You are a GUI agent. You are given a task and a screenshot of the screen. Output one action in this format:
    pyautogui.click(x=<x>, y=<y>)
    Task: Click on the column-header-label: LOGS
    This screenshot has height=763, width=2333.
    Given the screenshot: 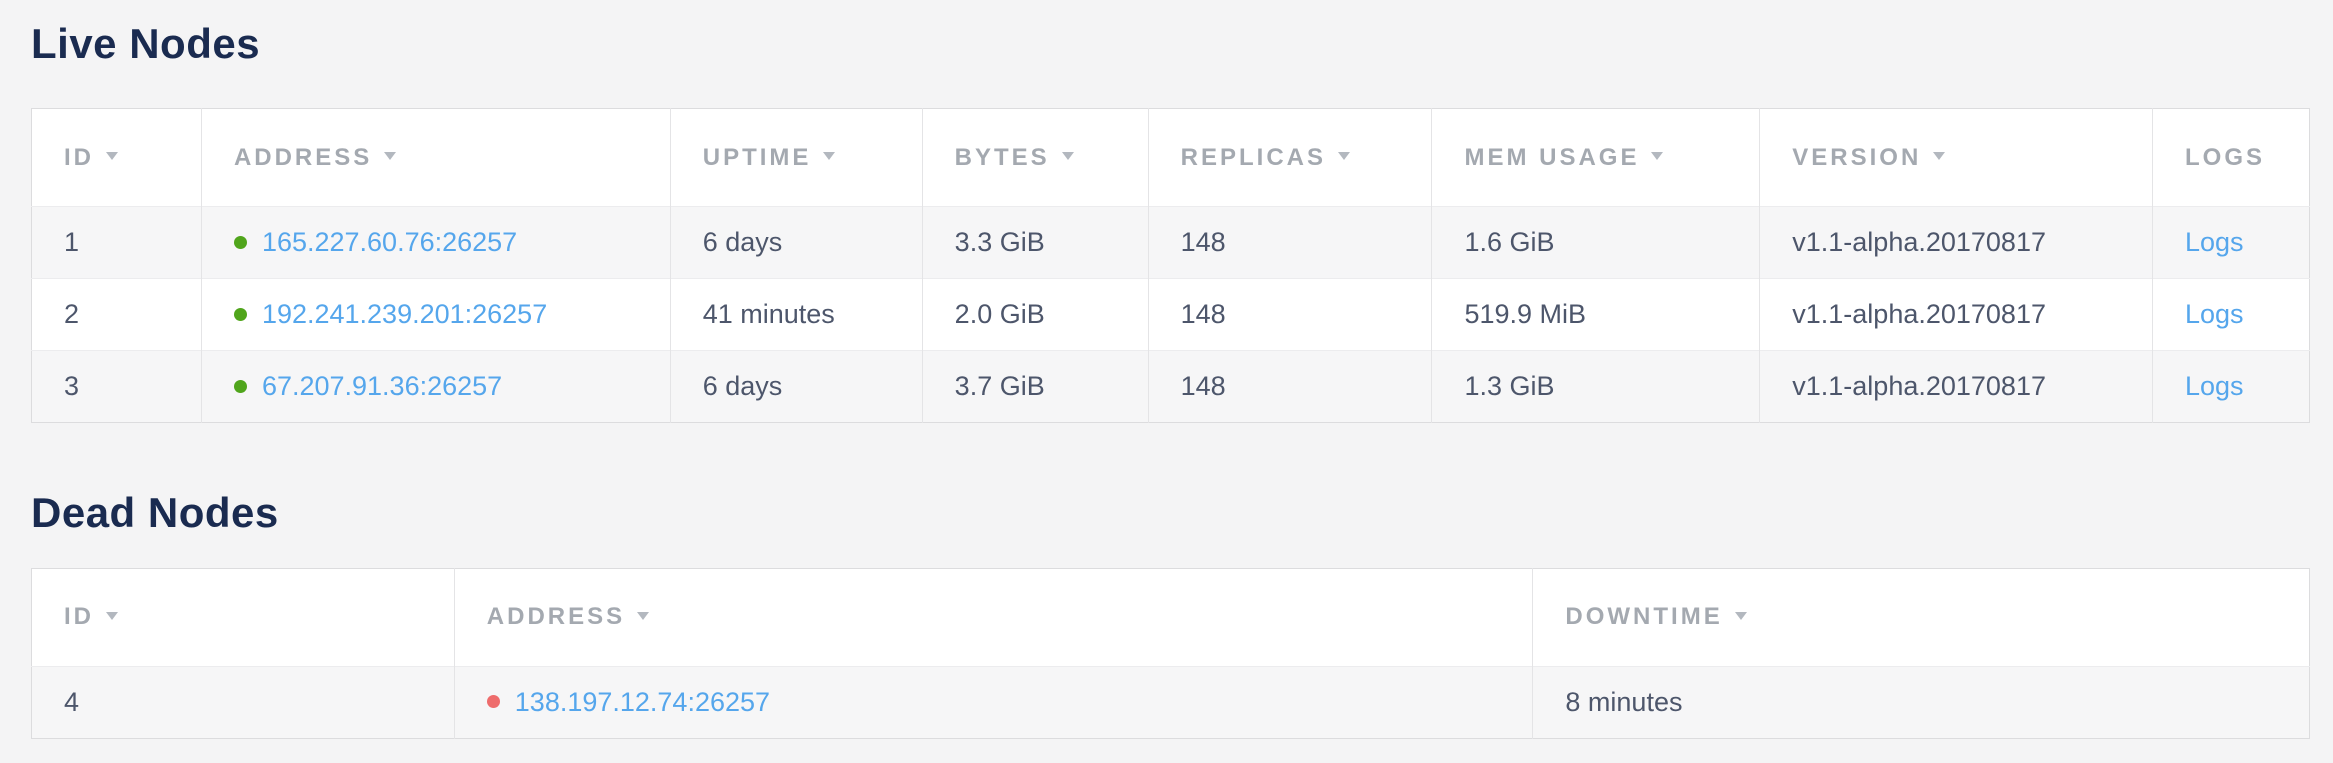 What is the action you would take?
    pyautogui.click(x=2224, y=157)
    